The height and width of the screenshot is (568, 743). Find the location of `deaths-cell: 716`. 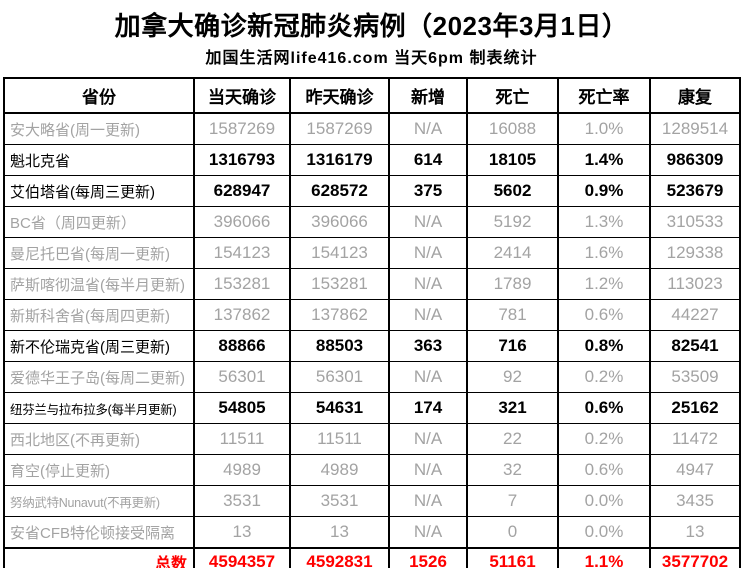

deaths-cell: 716 is located at coordinates (512, 346).